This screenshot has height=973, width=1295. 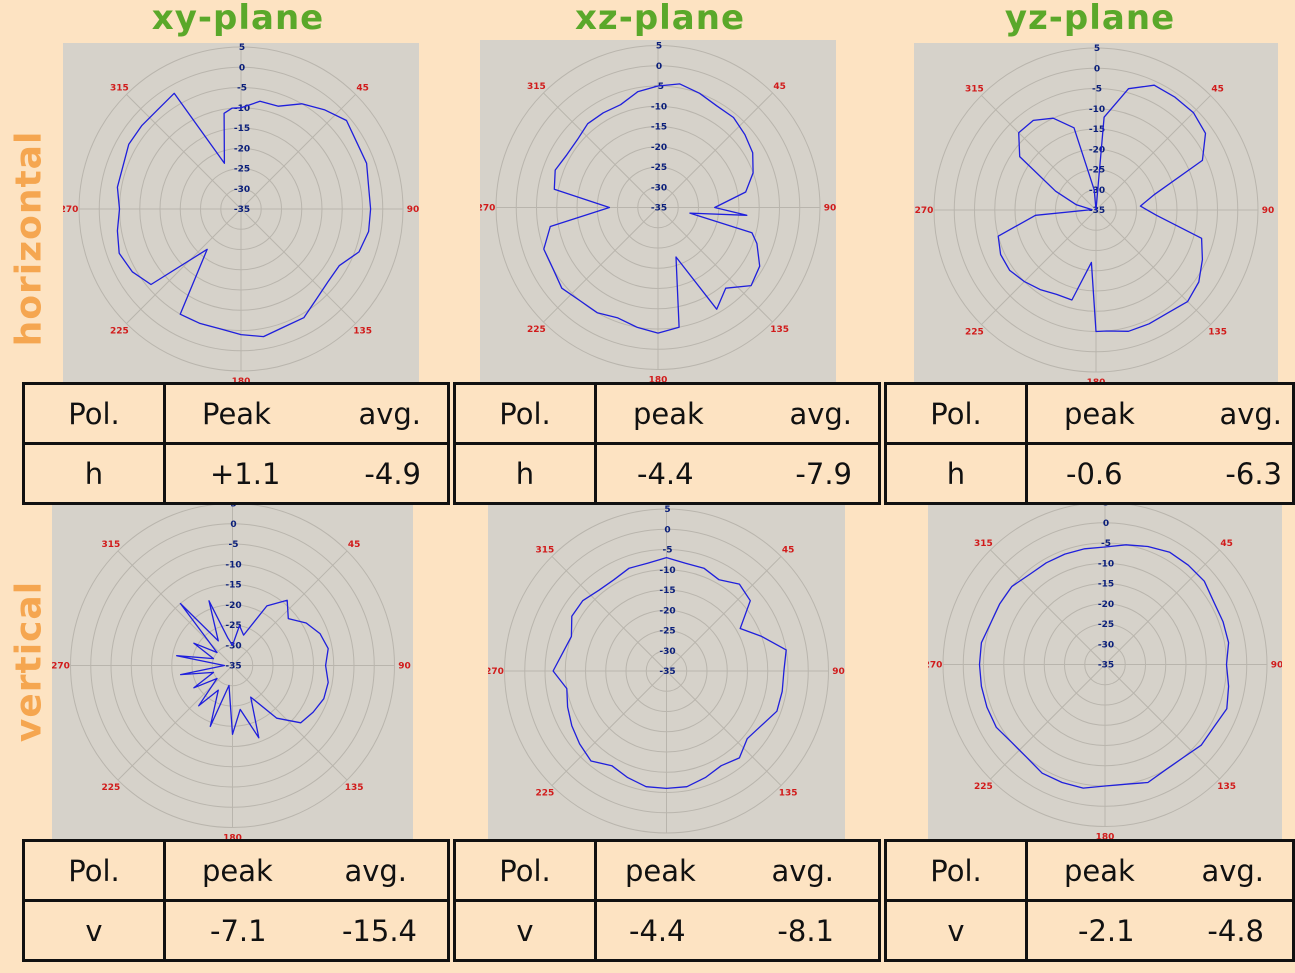 What do you see at coordinates (1097, 69) in the screenshot?
I see `radial-tick-label: 0` at bounding box center [1097, 69].